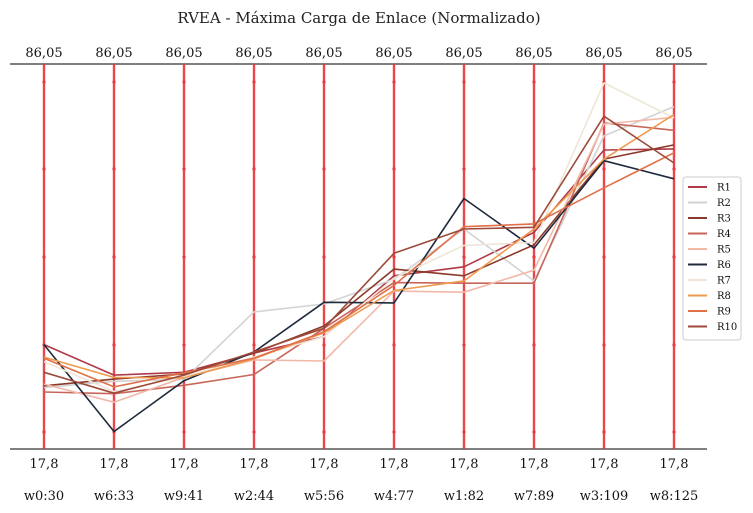  What do you see at coordinates (254, 496) in the screenshot?
I see `category-label: w2:44` at bounding box center [254, 496].